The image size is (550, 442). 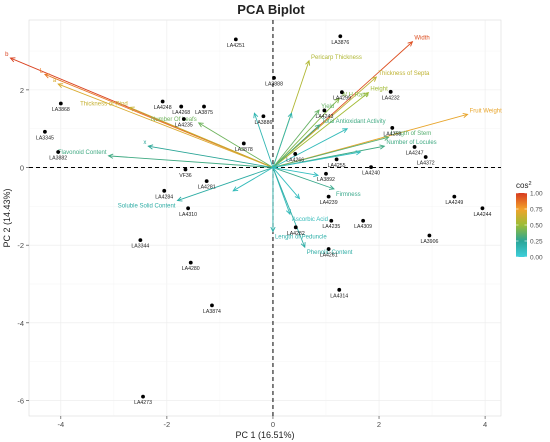 I want to click on variable-arrow: Yield, so click(x=303, y=136).